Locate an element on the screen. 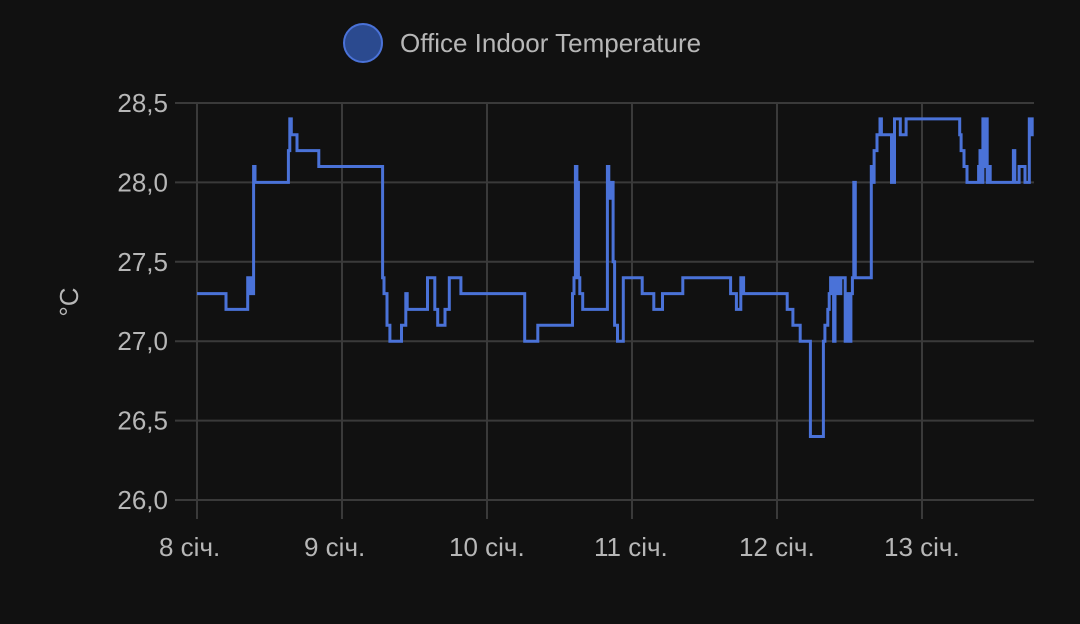 Image resolution: width=1080 pixels, height=624 pixels. x-tick-label: 11 січ. is located at coordinates (631, 547).